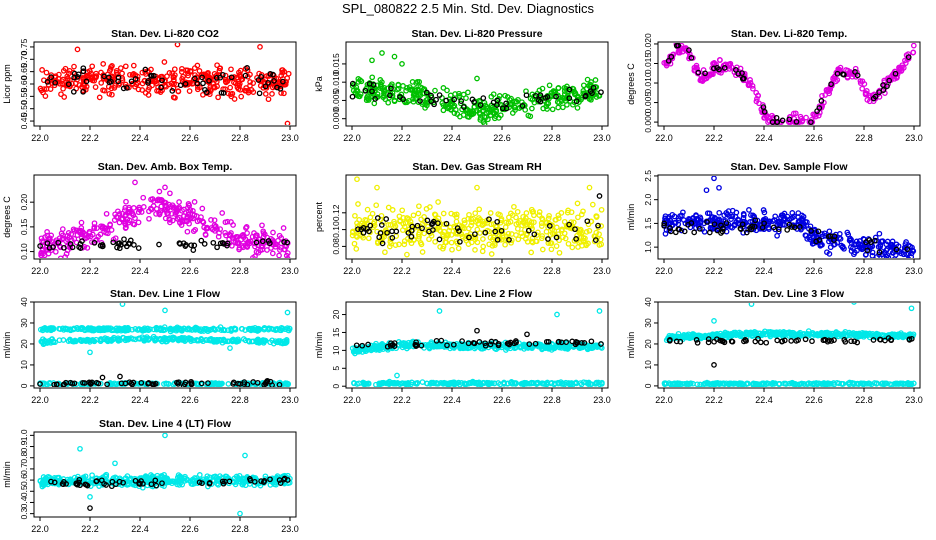 The image size is (936, 540). Describe the element at coordinates (789, 84) in the screenshot. I see `series-all-samples` at that location.